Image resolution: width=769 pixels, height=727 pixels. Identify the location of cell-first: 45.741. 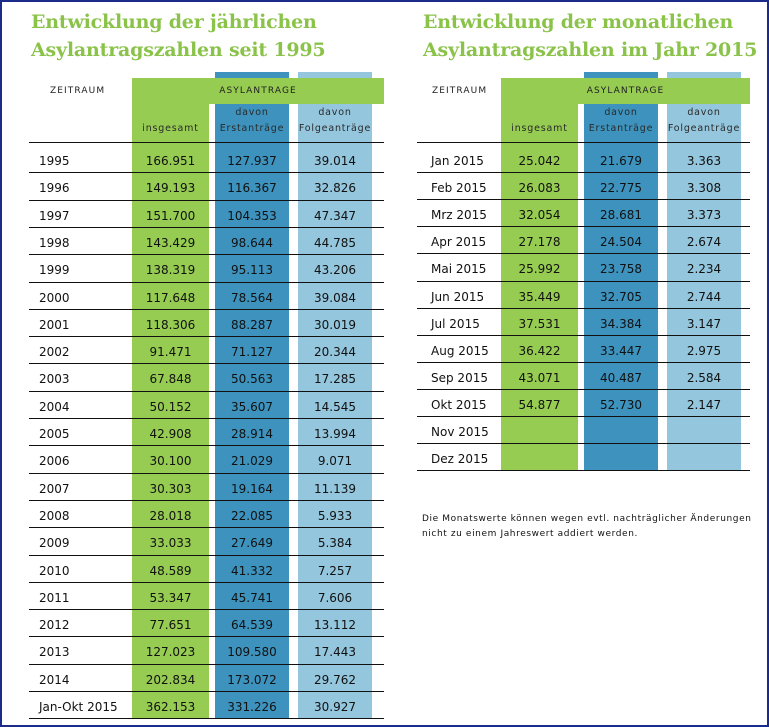
(252, 597).